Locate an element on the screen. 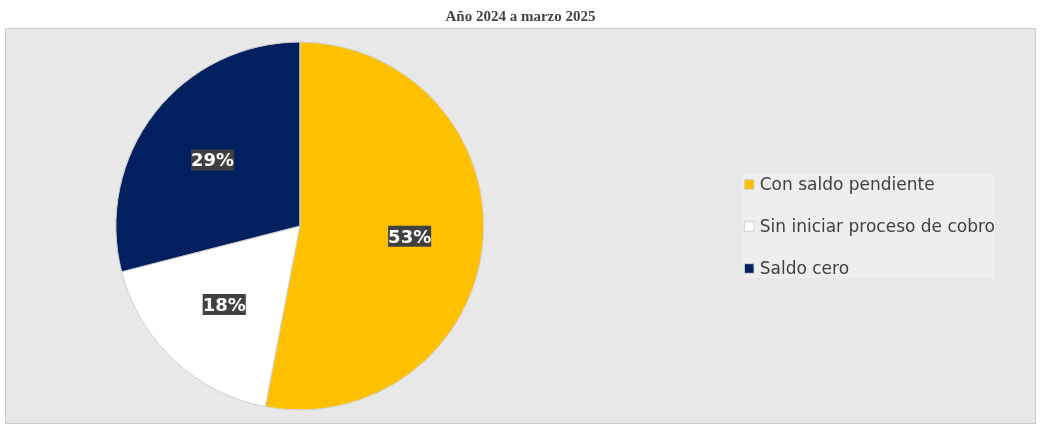  data-label: 53% is located at coordinates (410, 236).